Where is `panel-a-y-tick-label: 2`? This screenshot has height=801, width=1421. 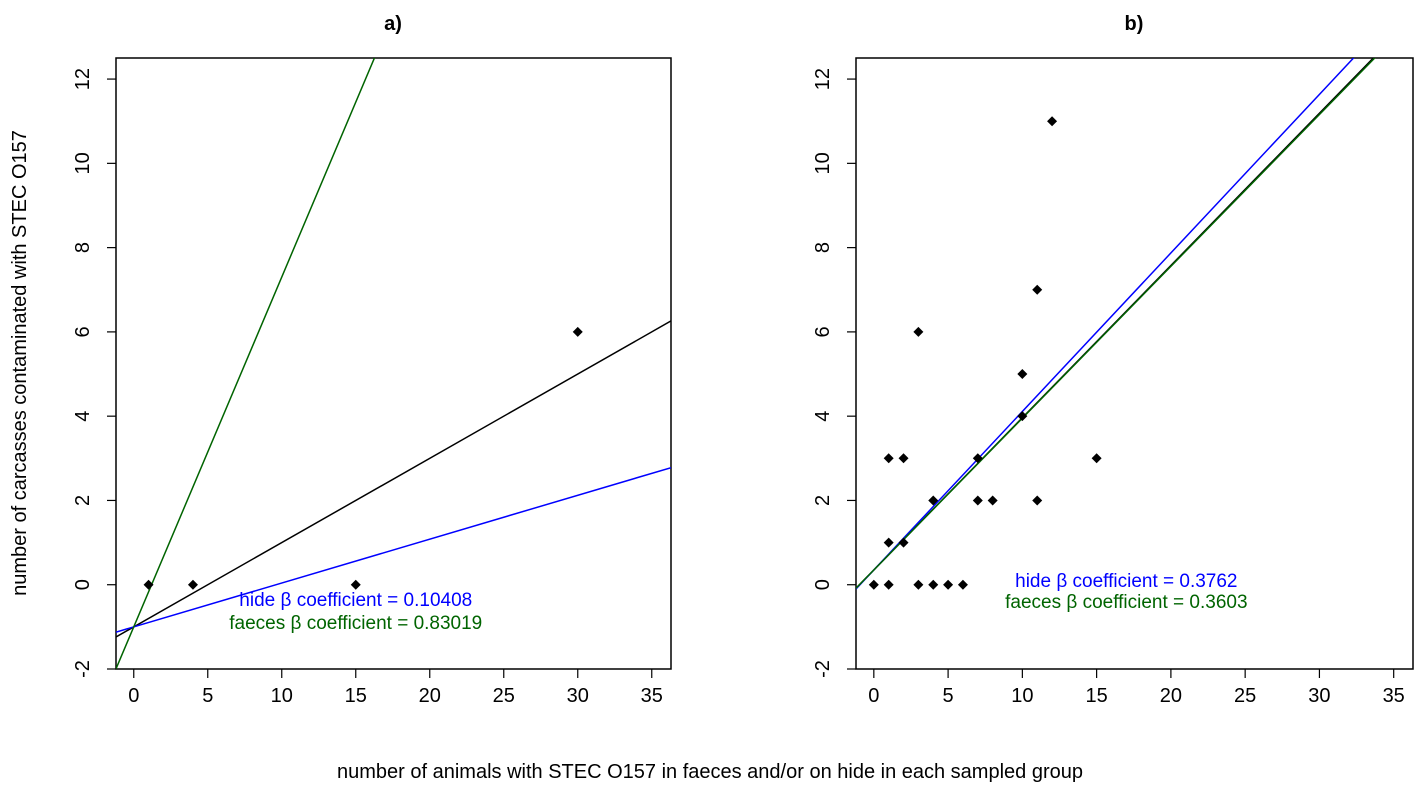 panel-a-y-tick-label: 2 is located at coordinates (83, 500).